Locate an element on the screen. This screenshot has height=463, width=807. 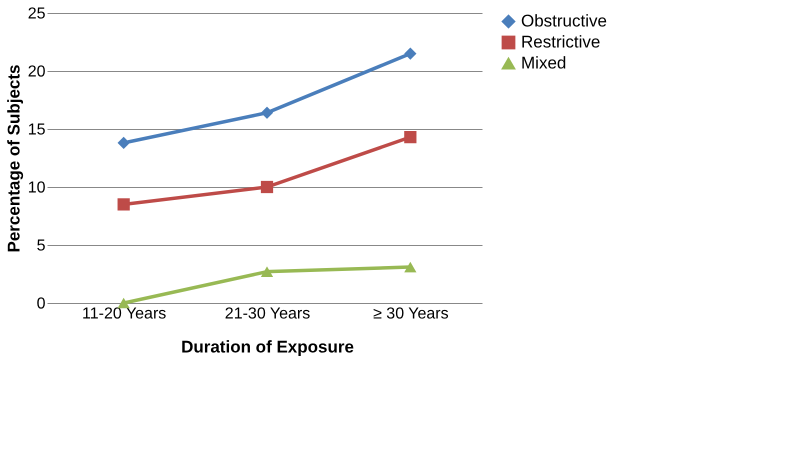
y-axis-title: Percentage of Subjects is located at coordinates (14, 158).